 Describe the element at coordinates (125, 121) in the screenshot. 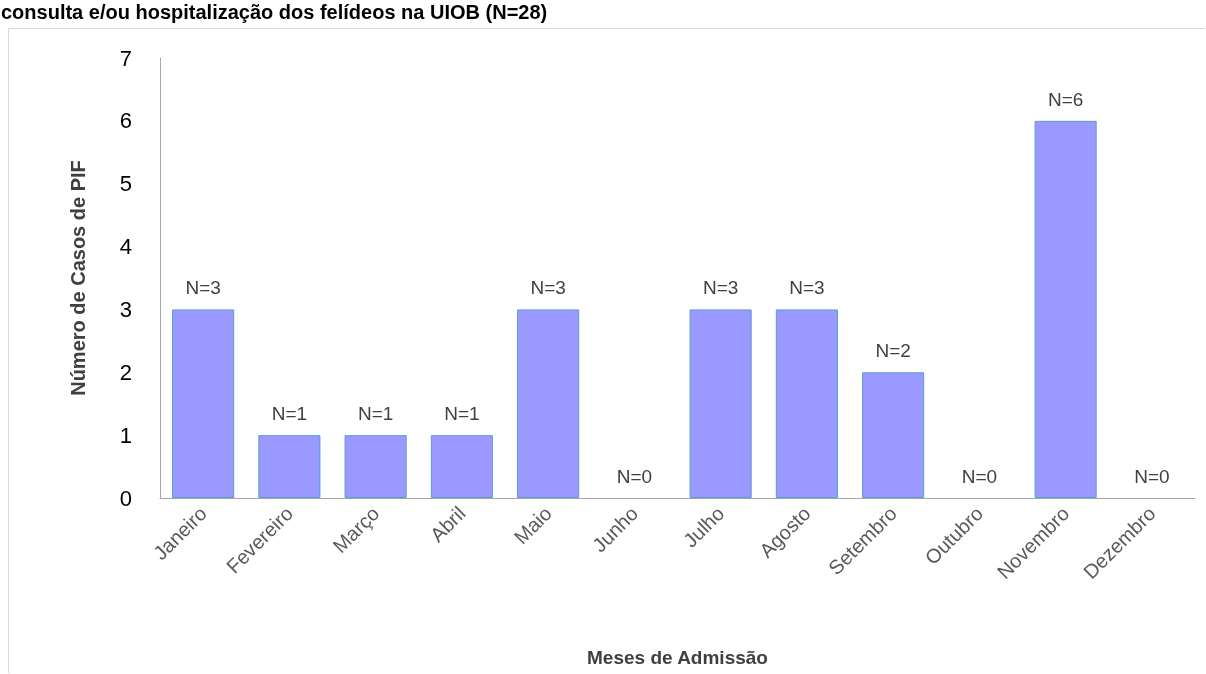

I see `y-tick-label: 6` at that location.